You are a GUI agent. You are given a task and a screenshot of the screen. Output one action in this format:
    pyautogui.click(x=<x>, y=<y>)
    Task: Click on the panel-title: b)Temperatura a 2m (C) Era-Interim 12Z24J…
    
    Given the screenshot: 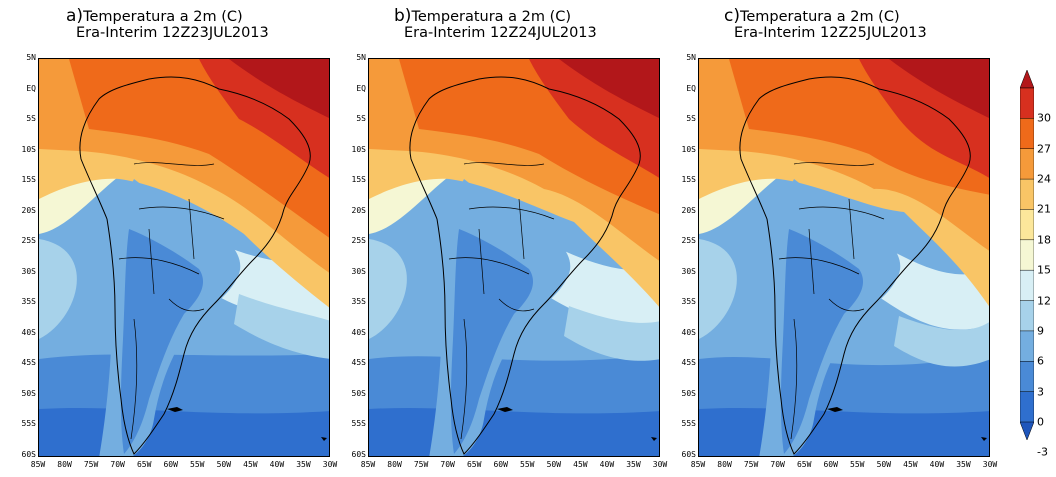 What is the action you would take?
    pyautogui.click(x=495, y=24)
    